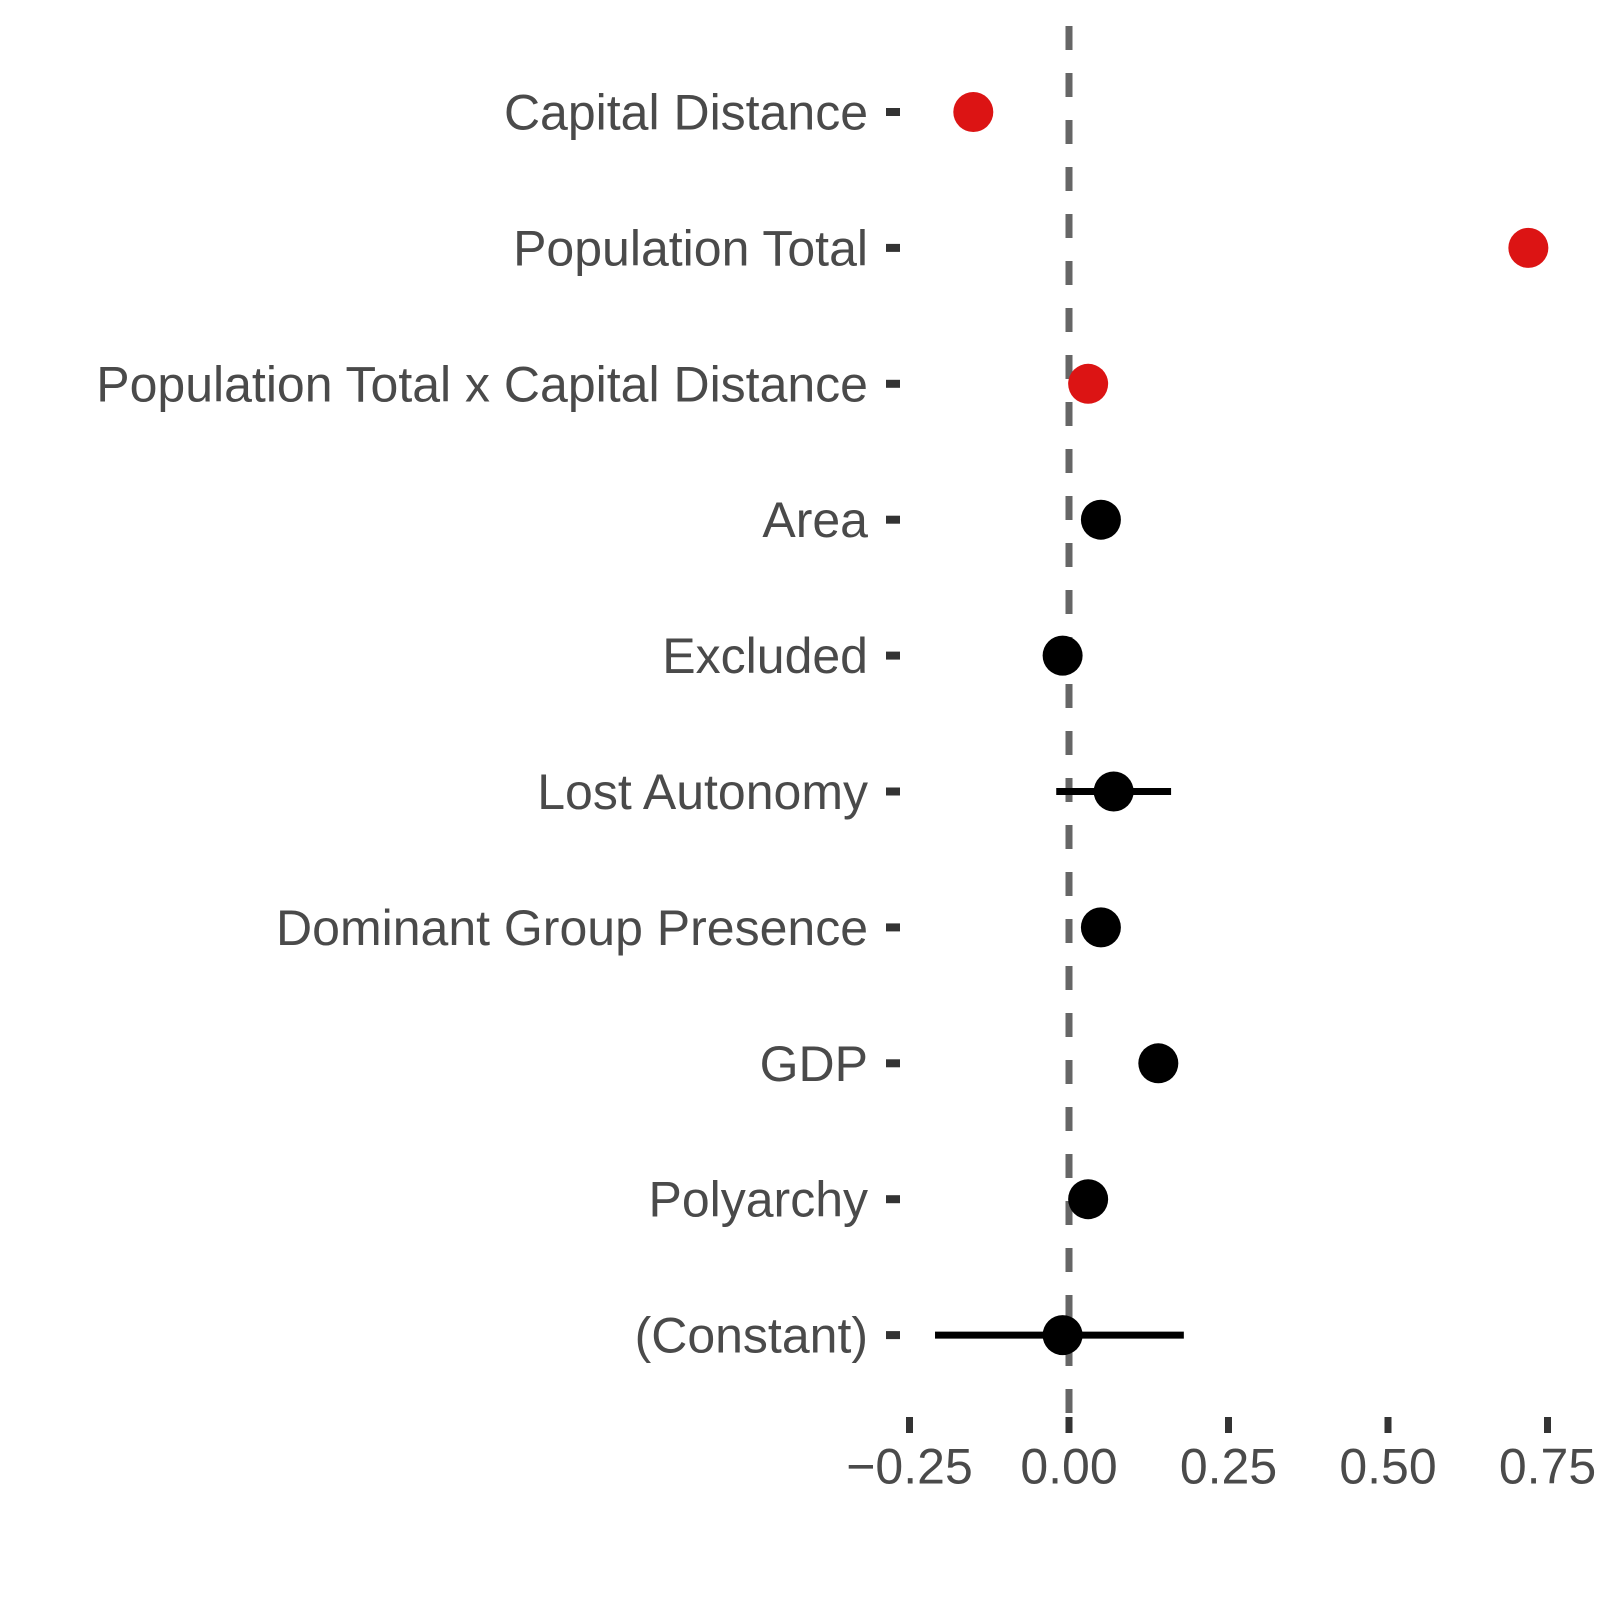 The height and width of the screenshot is (1600, 1600). I want to click on y-axis-label: Area, so click(815, 520).